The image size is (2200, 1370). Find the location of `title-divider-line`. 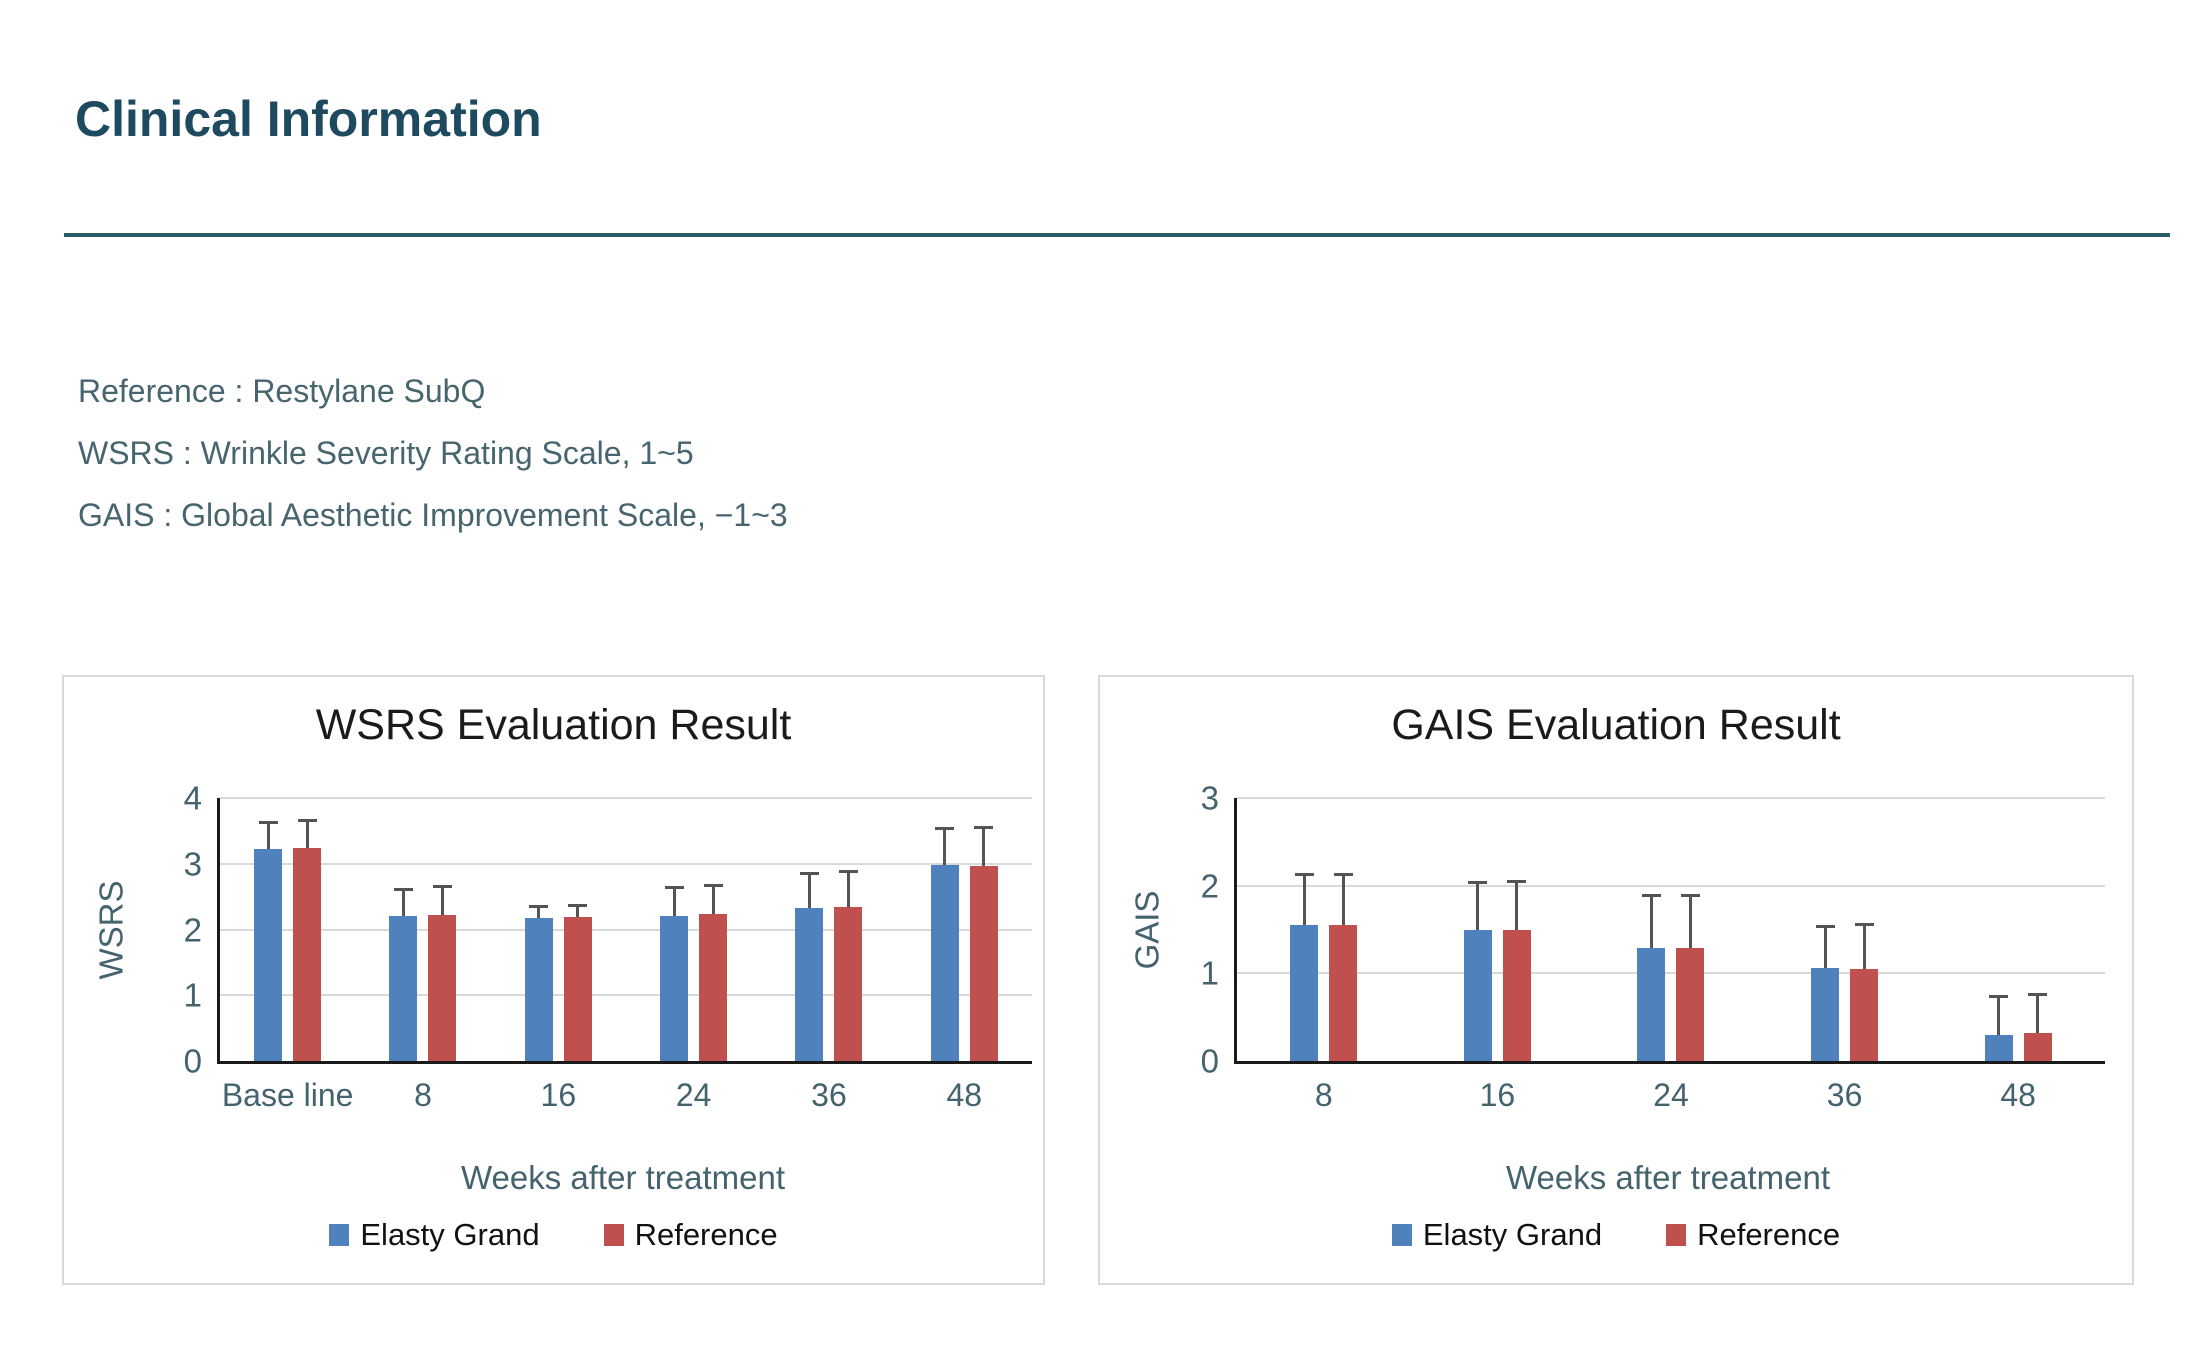

title-divider-line is located at coordinates (1117, 235).